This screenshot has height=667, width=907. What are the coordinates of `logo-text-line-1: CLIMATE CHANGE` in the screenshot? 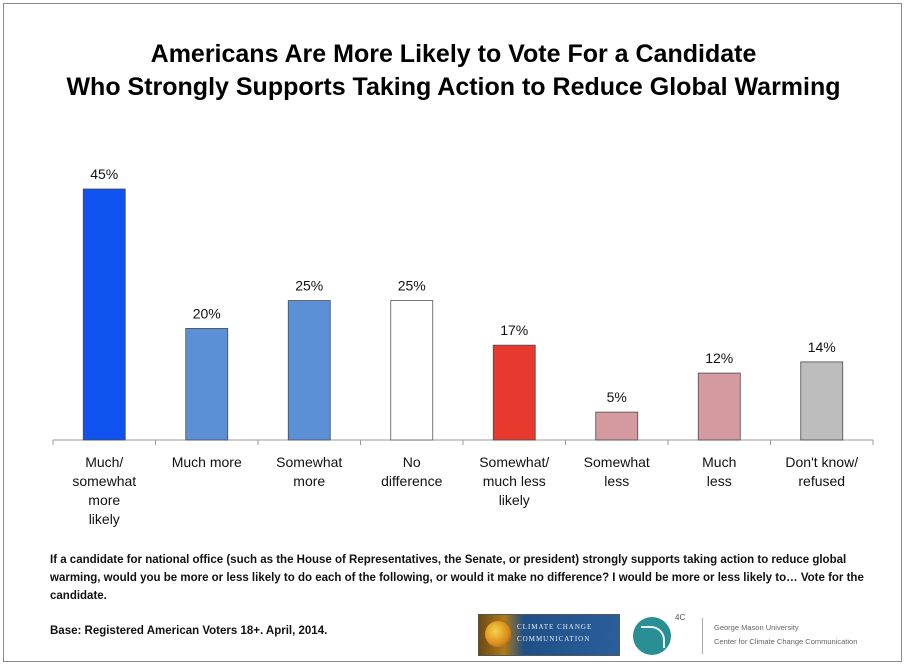 It's located at (555, 627).